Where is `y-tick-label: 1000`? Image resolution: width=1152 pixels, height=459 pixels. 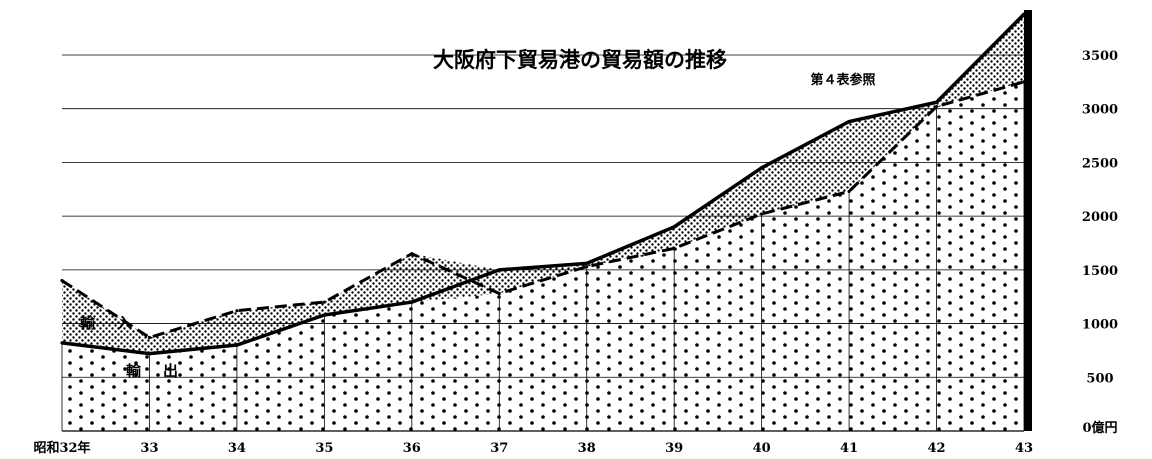 y-tick-label: 1000 is located at coordinates (1100, 325).